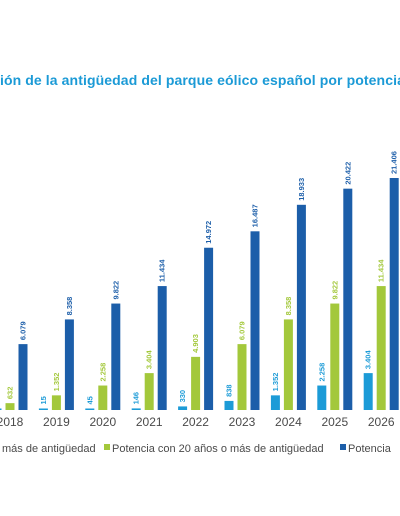 This screenshot has width=400, height=516. What do you see at coordinates (394, 162) in the screenshot?
I see `data-label-2026-series-3: 21.406` at bounding box center [394, 162].